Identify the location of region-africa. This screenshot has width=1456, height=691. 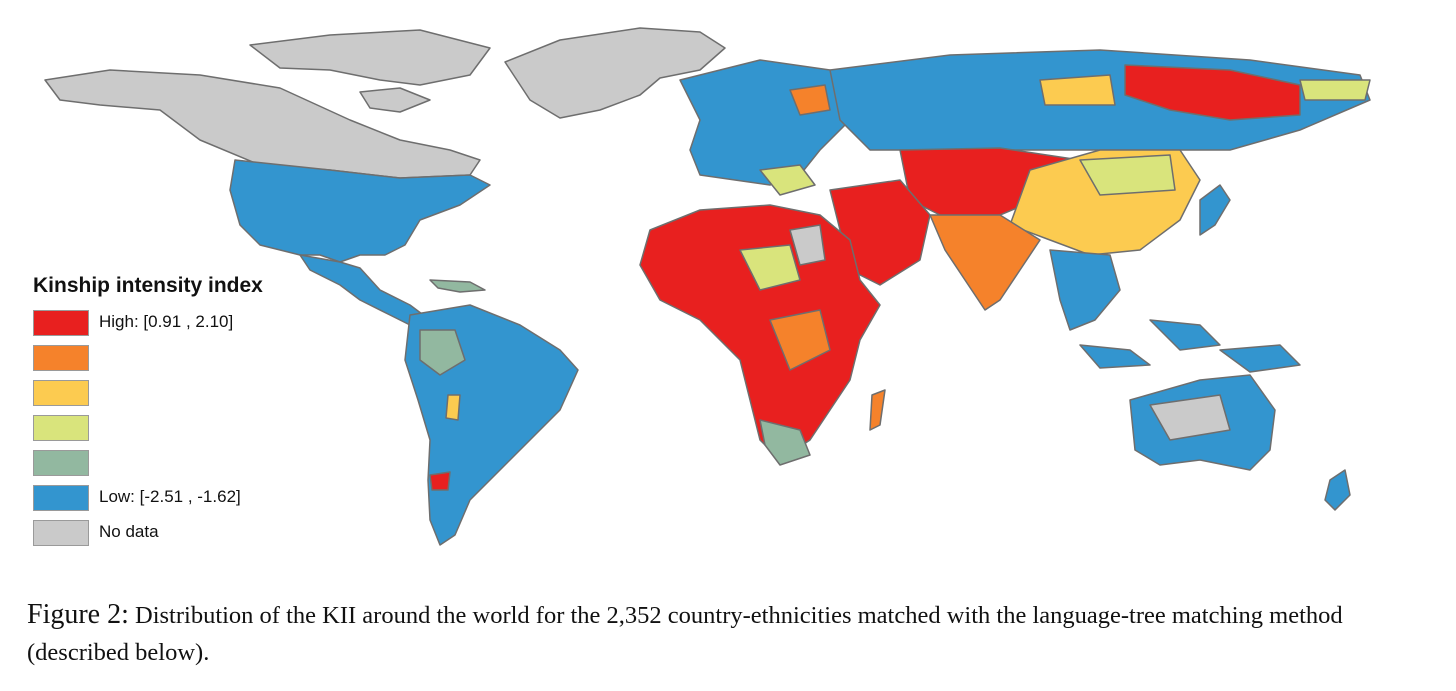
(760, 332).